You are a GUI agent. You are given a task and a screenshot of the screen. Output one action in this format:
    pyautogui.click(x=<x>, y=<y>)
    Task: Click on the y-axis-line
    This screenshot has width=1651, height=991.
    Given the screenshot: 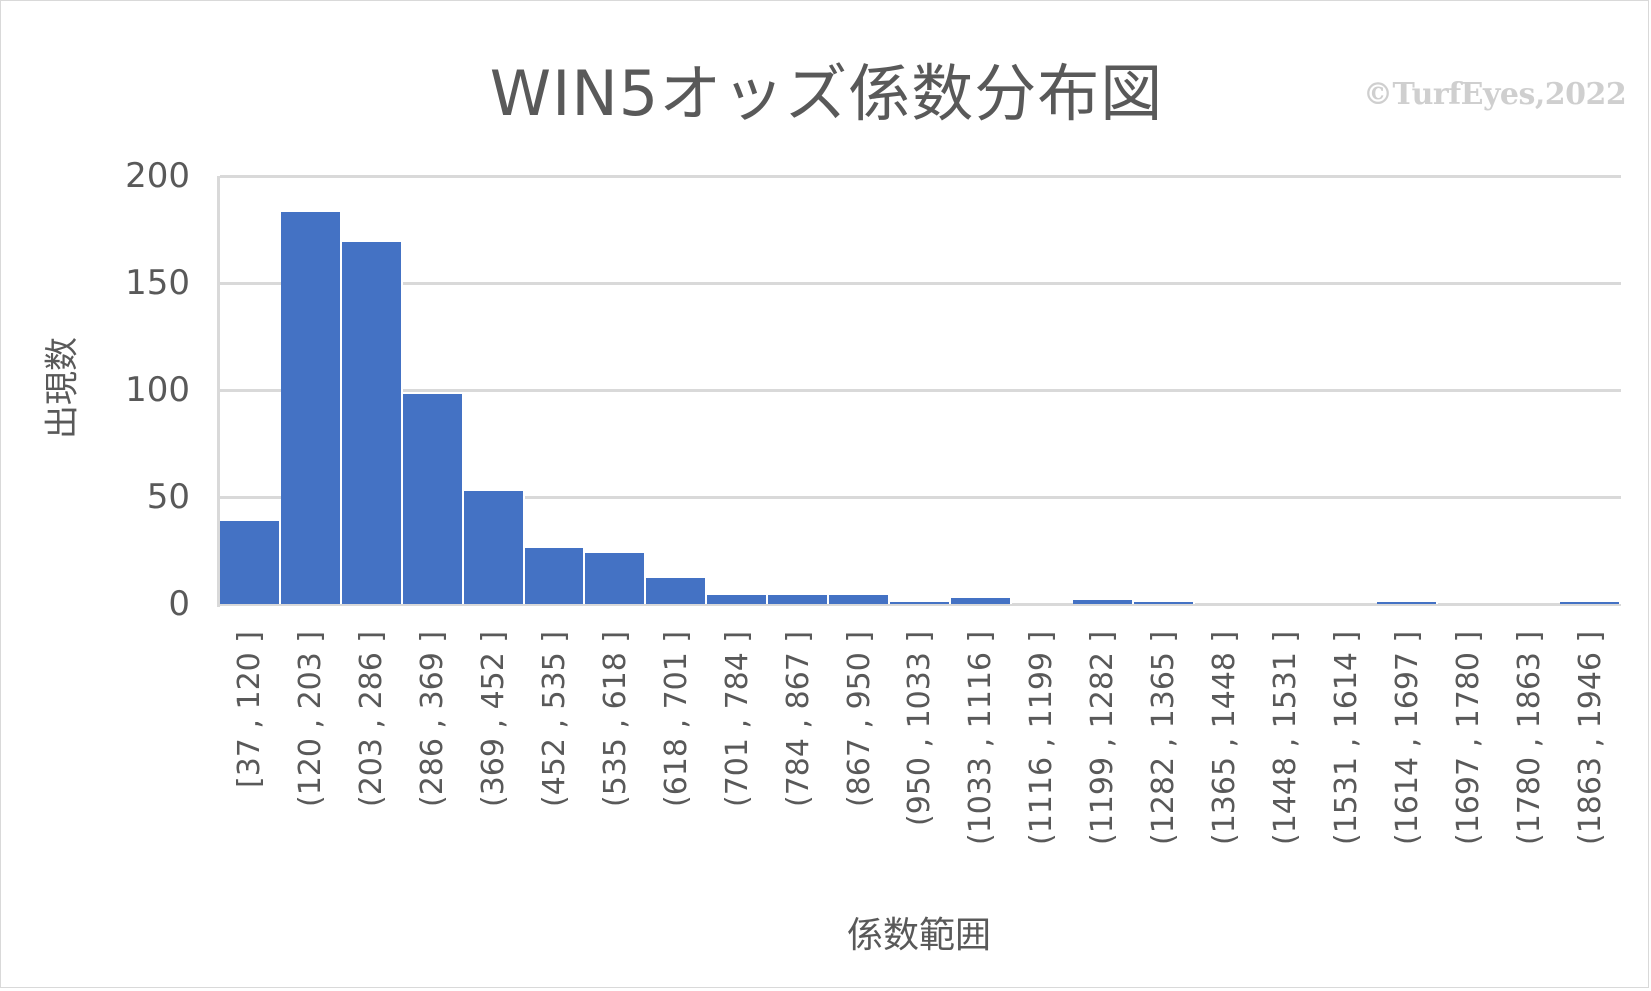 What is the action you would take?
    pyautogui.click(x=218, y=391)
    